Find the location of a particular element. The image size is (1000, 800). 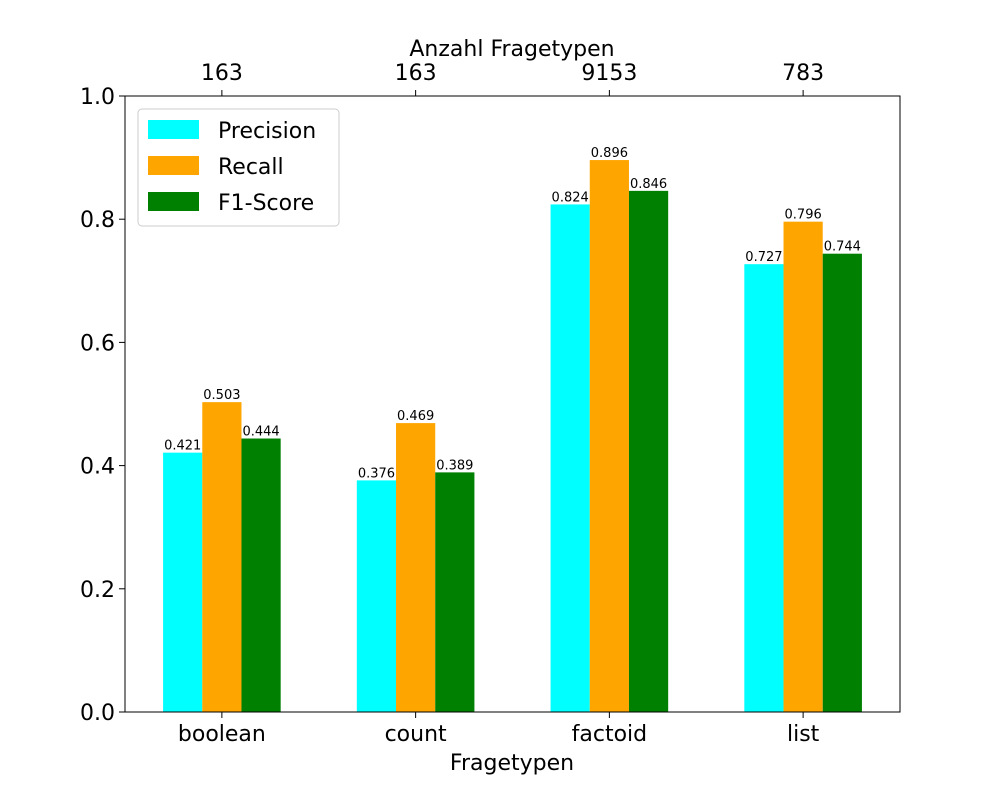

legend-label-f1-score: F1-Score is located at coordinates (266, 203).